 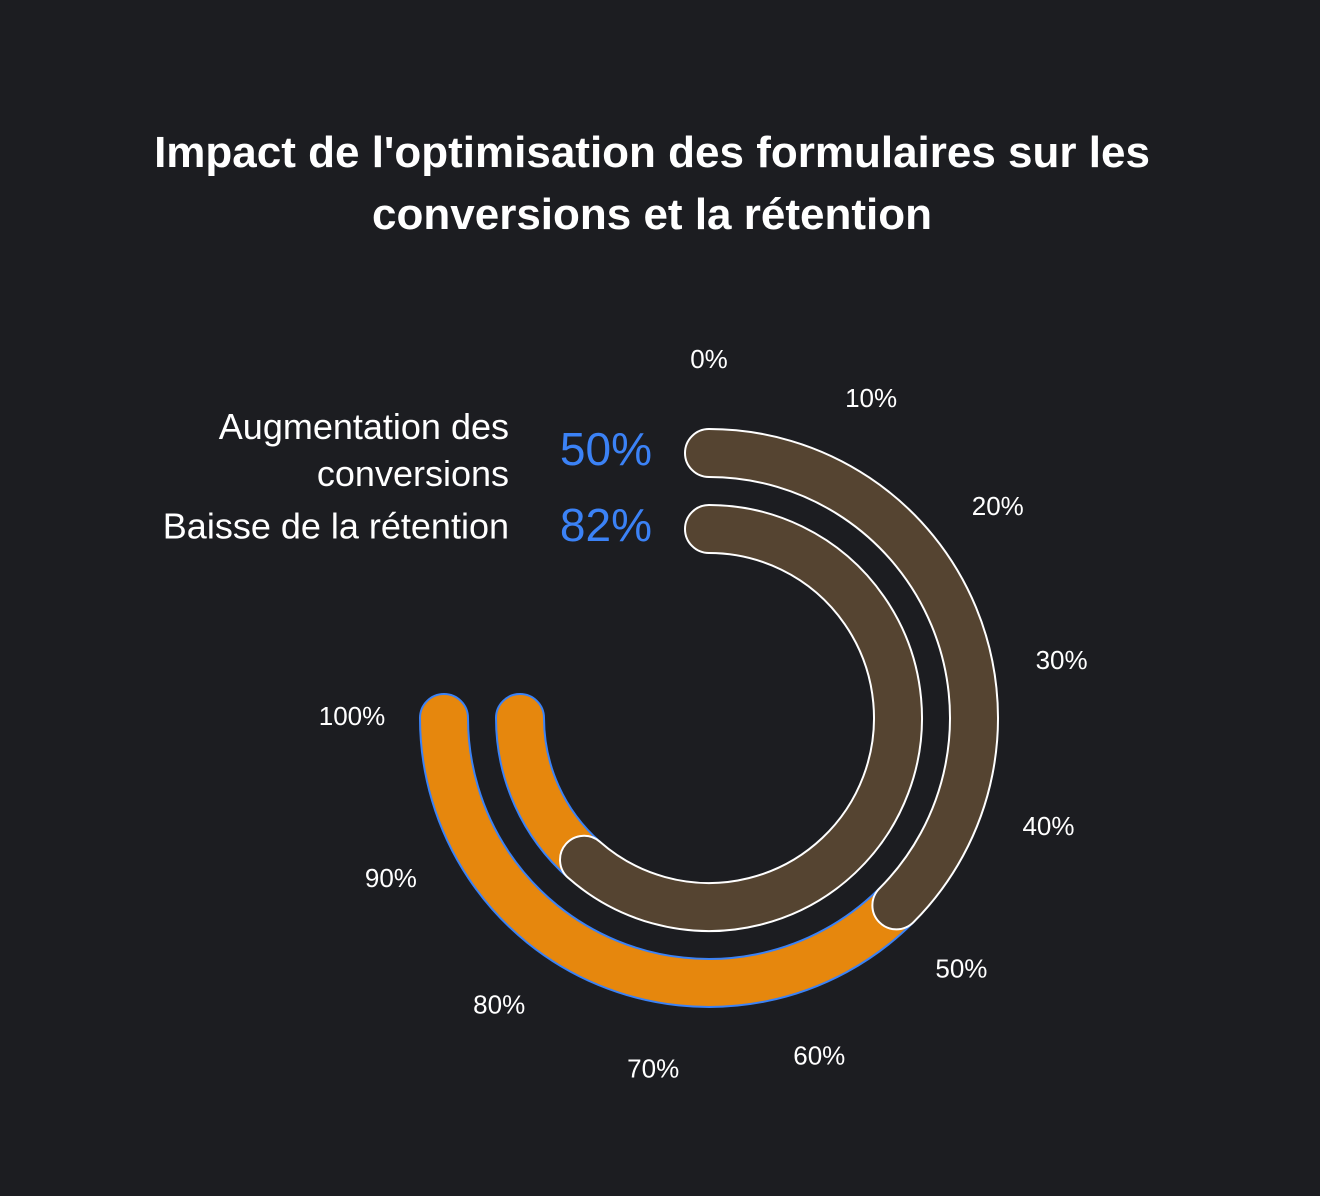 I want to click on bar-tracks, so click(x=779, y=679).